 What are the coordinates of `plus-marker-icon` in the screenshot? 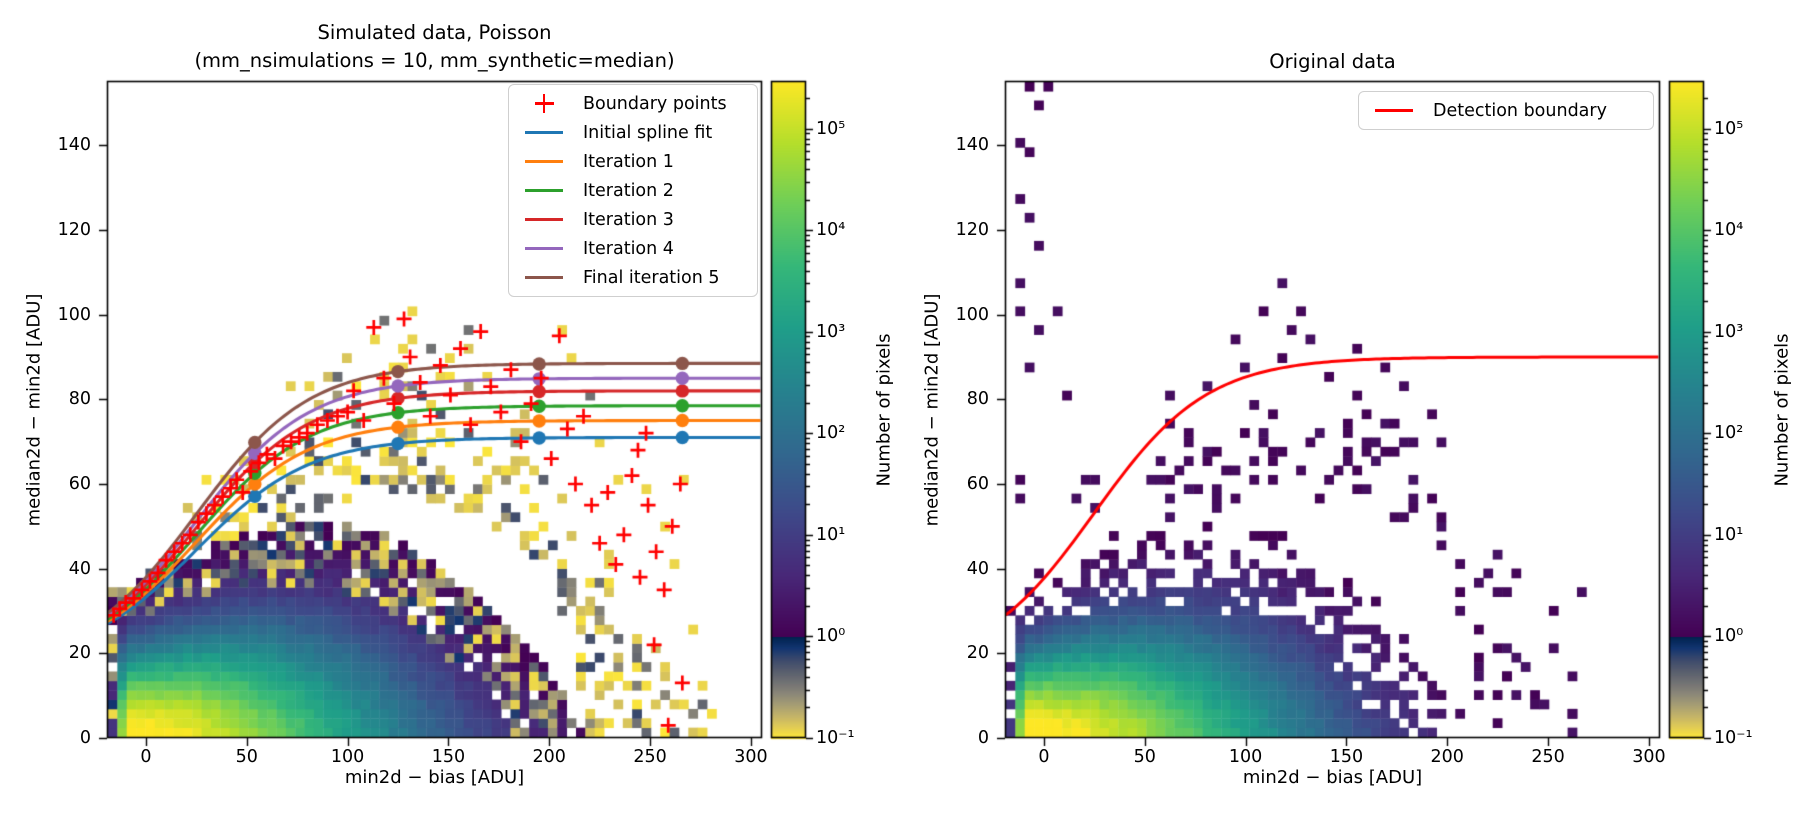 It's located at (544, 103).